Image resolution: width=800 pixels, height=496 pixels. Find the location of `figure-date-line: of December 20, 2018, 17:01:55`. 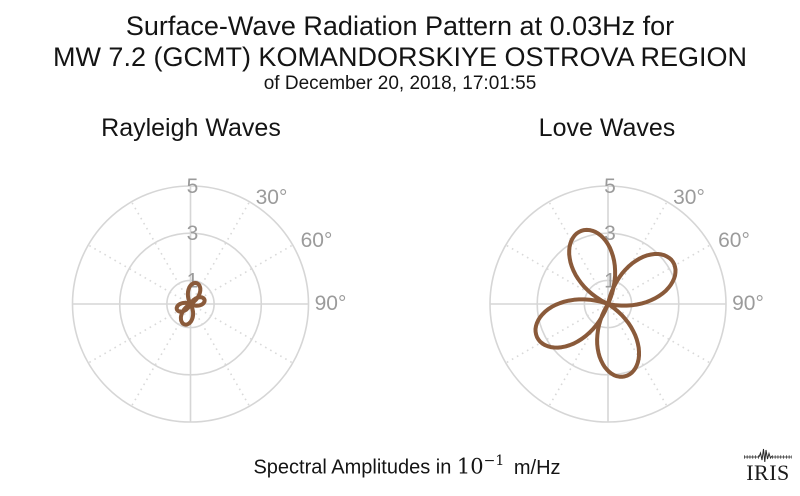

figure-date-line: of December 20, 2018, 17:01:55 is located at coordinates (400, 83).